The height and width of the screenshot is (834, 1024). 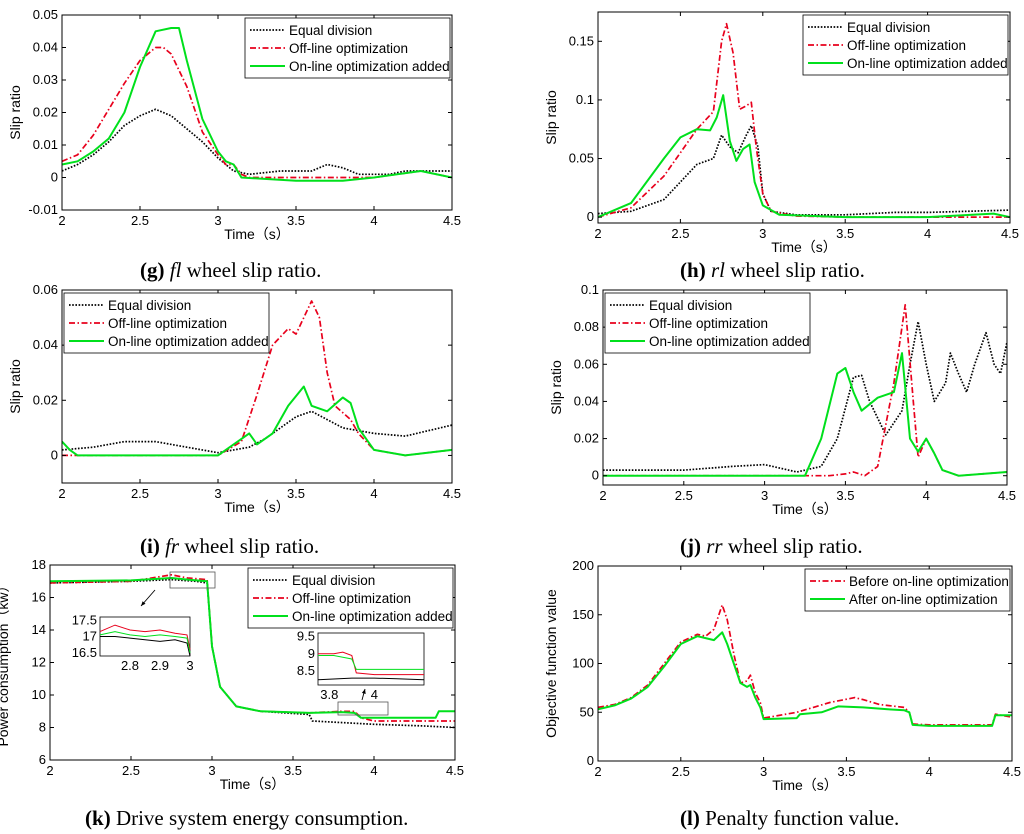 I want to click on y-tick-label: 10, so click(x=39, y=694).